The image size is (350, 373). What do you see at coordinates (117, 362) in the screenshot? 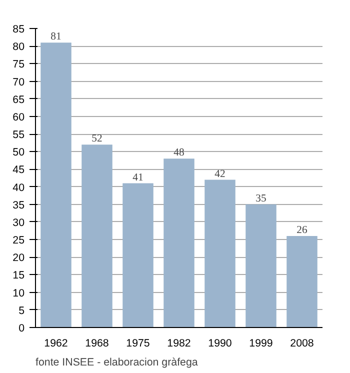
I see `source-note: fonte INSEE - elaboracion gràfega` at bounding box center [117, 362].